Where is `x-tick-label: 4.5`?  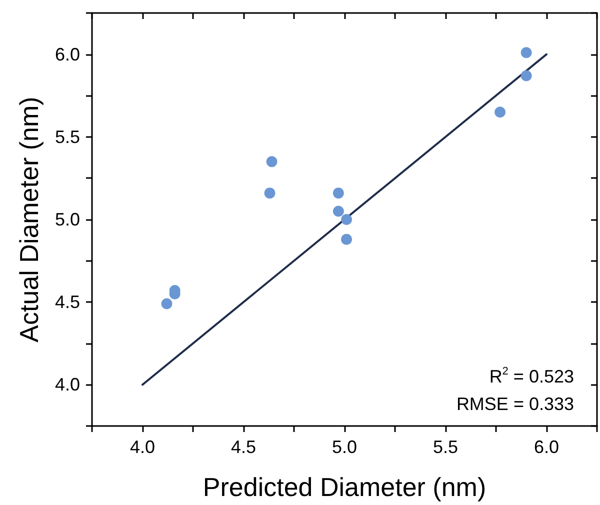 x-tick-label: 4.5 is located at coordinates (243, 447).